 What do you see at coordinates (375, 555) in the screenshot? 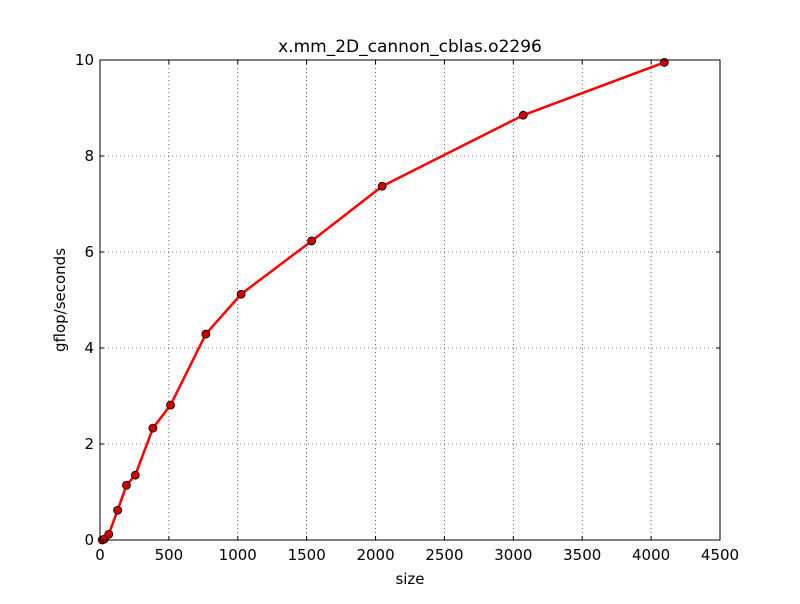
I see `x-tick-label: 2000` at bounding box center [375, 555].